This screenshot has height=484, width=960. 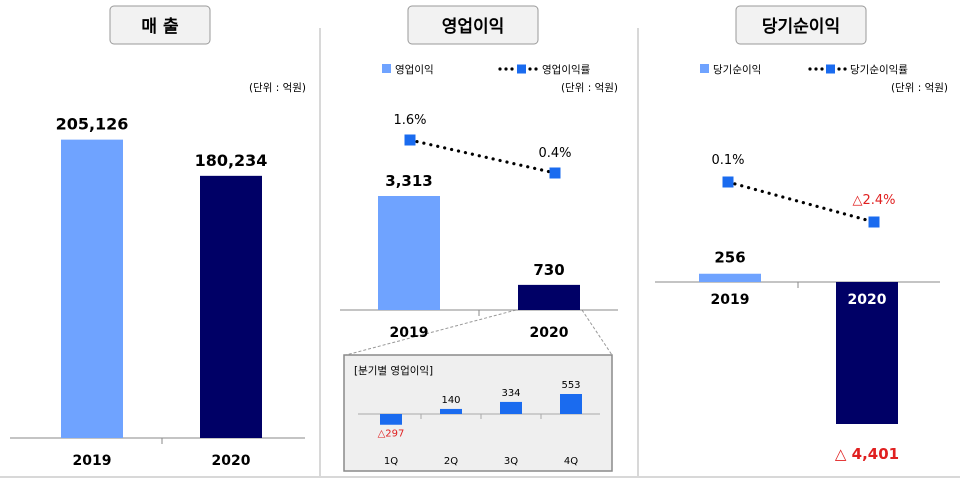 I want to click on operating-legend: 영업이익 영업이익률, so click(x=486, y=69).